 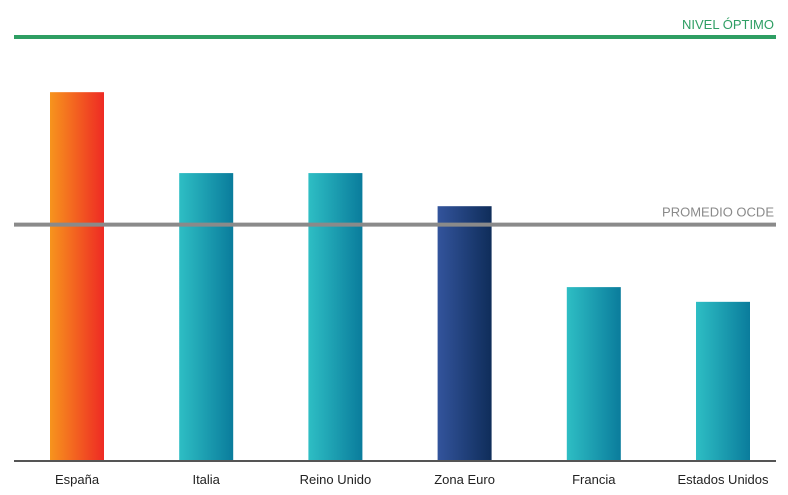 What do you see at coordinates (336, 479) in the screenshot?
I see `x-tick-label-reino-unido: Reino Unido` at bounding box center [336, 479].